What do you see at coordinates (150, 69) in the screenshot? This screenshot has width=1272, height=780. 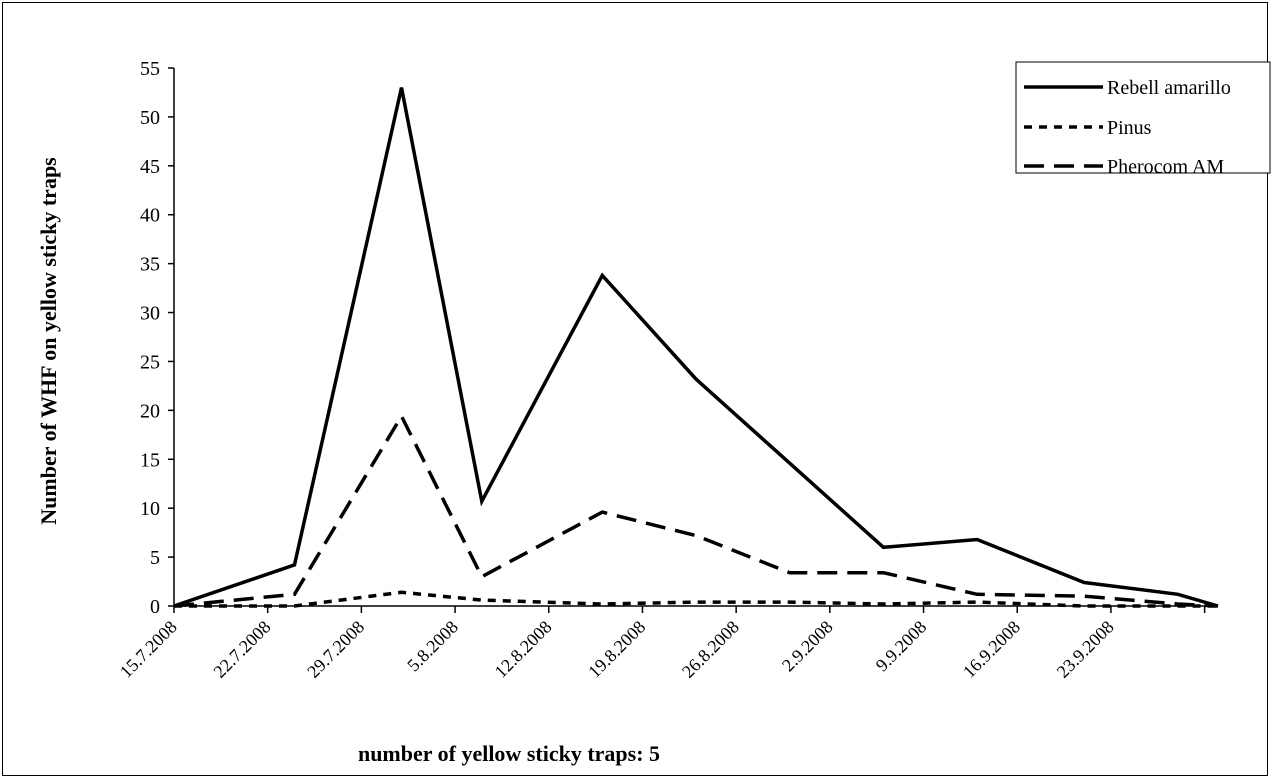 I see `y-tick-label: 55` at bounding box center [150, 69].